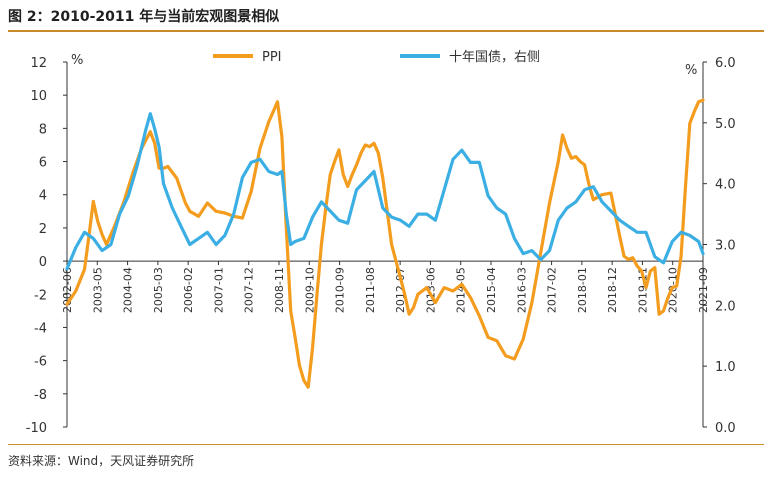 This screenshot has height=478, width=778. I want to click on right-tick-label: 3.0, so click(725, 246).